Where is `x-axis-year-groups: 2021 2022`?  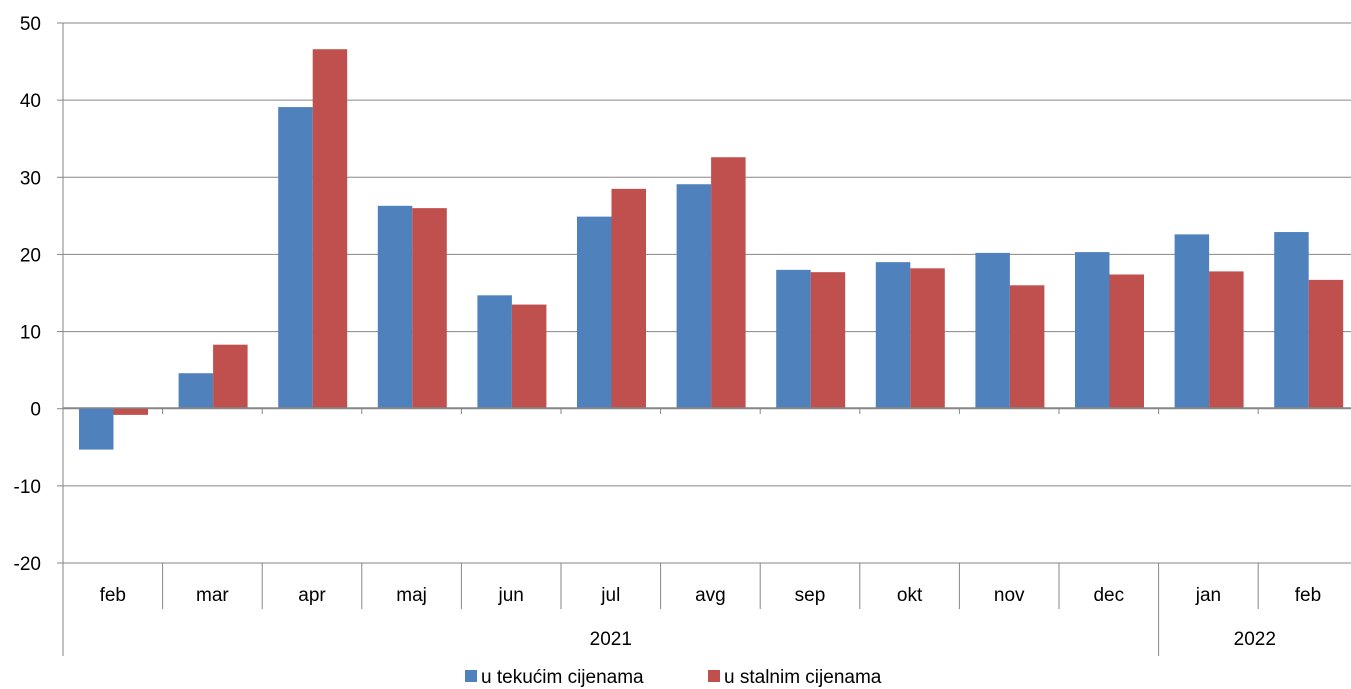 x-axis-year-groups: 2021 2022 is located at coordinates (669, 632).